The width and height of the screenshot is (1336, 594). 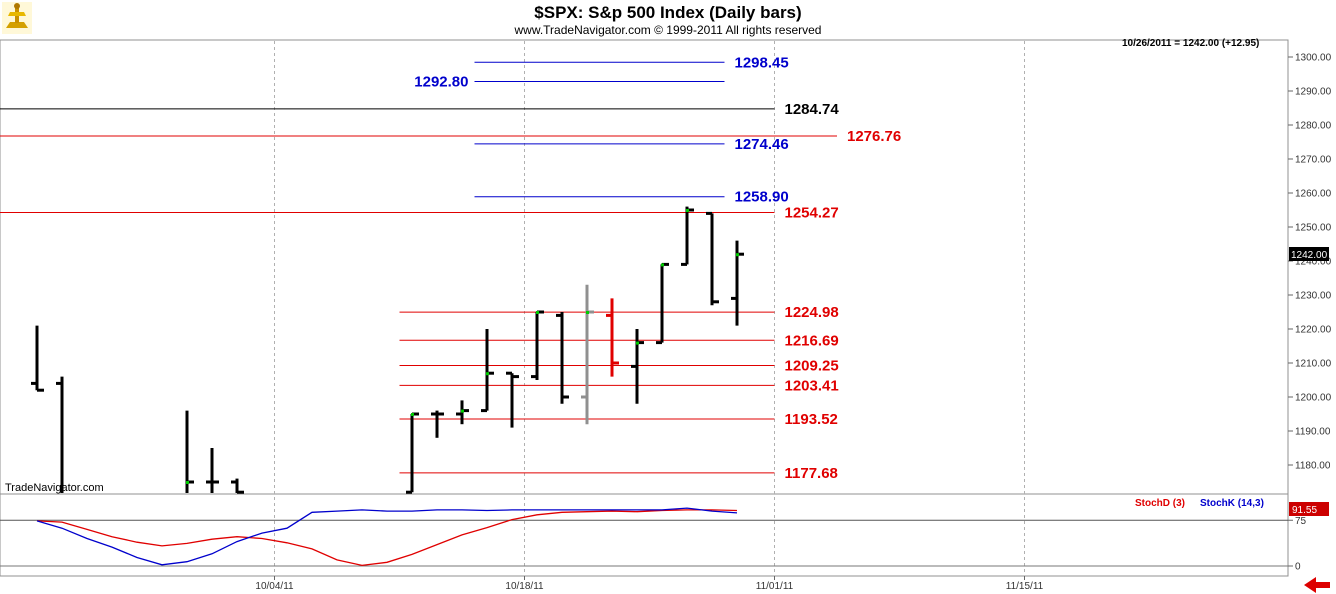 I want to click on level-label: 1193.52, so click(x=811, y=419).